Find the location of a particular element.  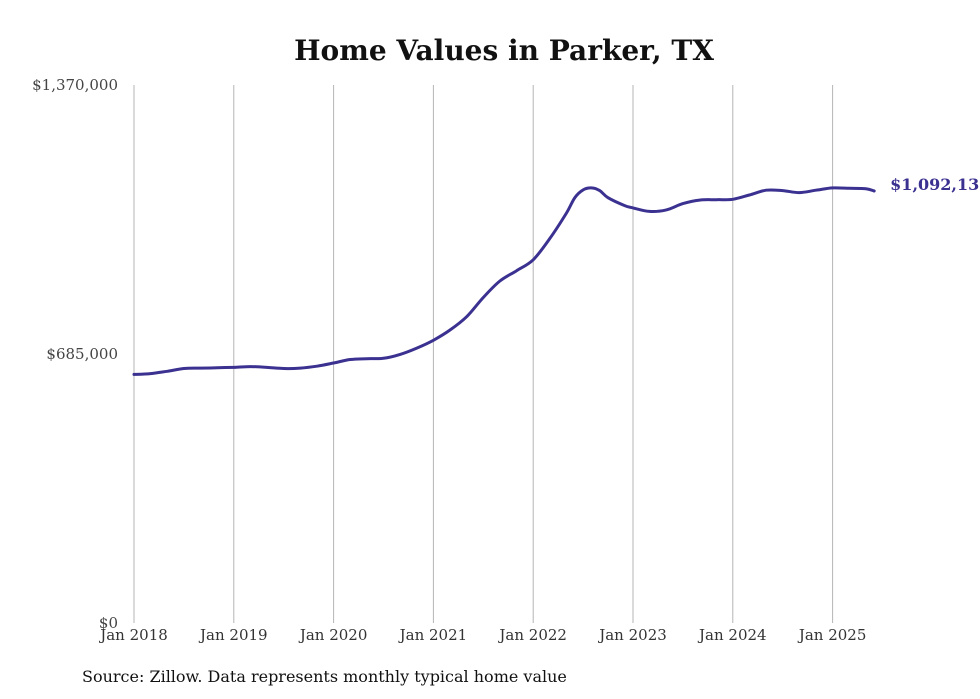

x-tick-label: Jan 2018 is located at coordinates (133, 635).